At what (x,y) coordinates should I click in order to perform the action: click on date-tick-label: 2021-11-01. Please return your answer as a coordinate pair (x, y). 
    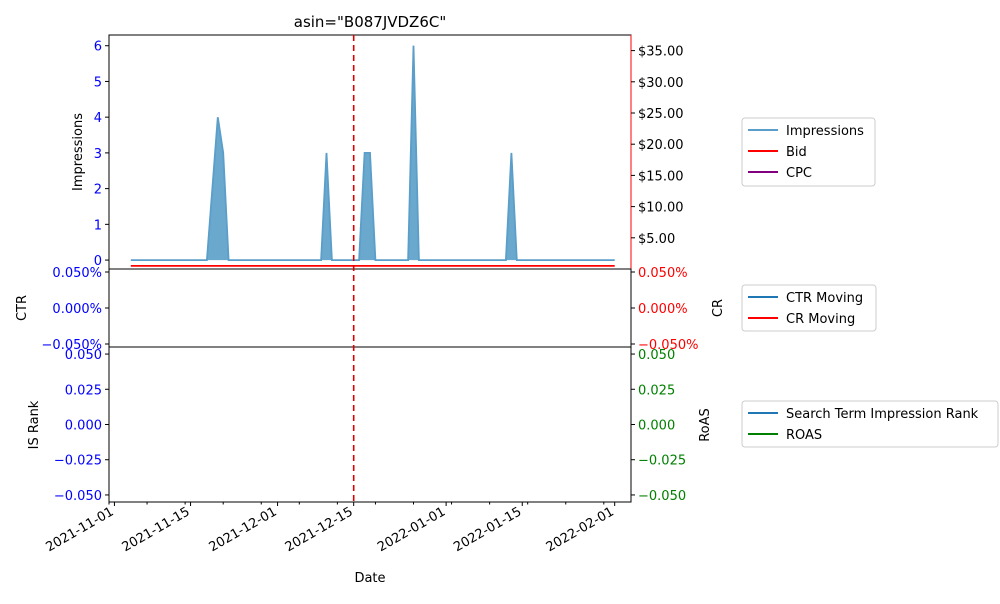
    Looking at the image, I should click on (79, 529).